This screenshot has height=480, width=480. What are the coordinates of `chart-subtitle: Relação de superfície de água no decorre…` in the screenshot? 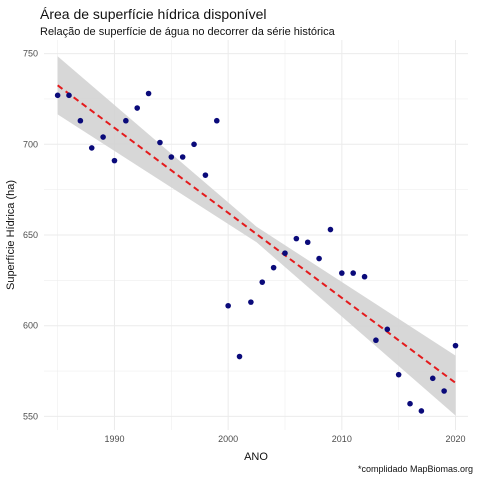 It's located at (187, 32).